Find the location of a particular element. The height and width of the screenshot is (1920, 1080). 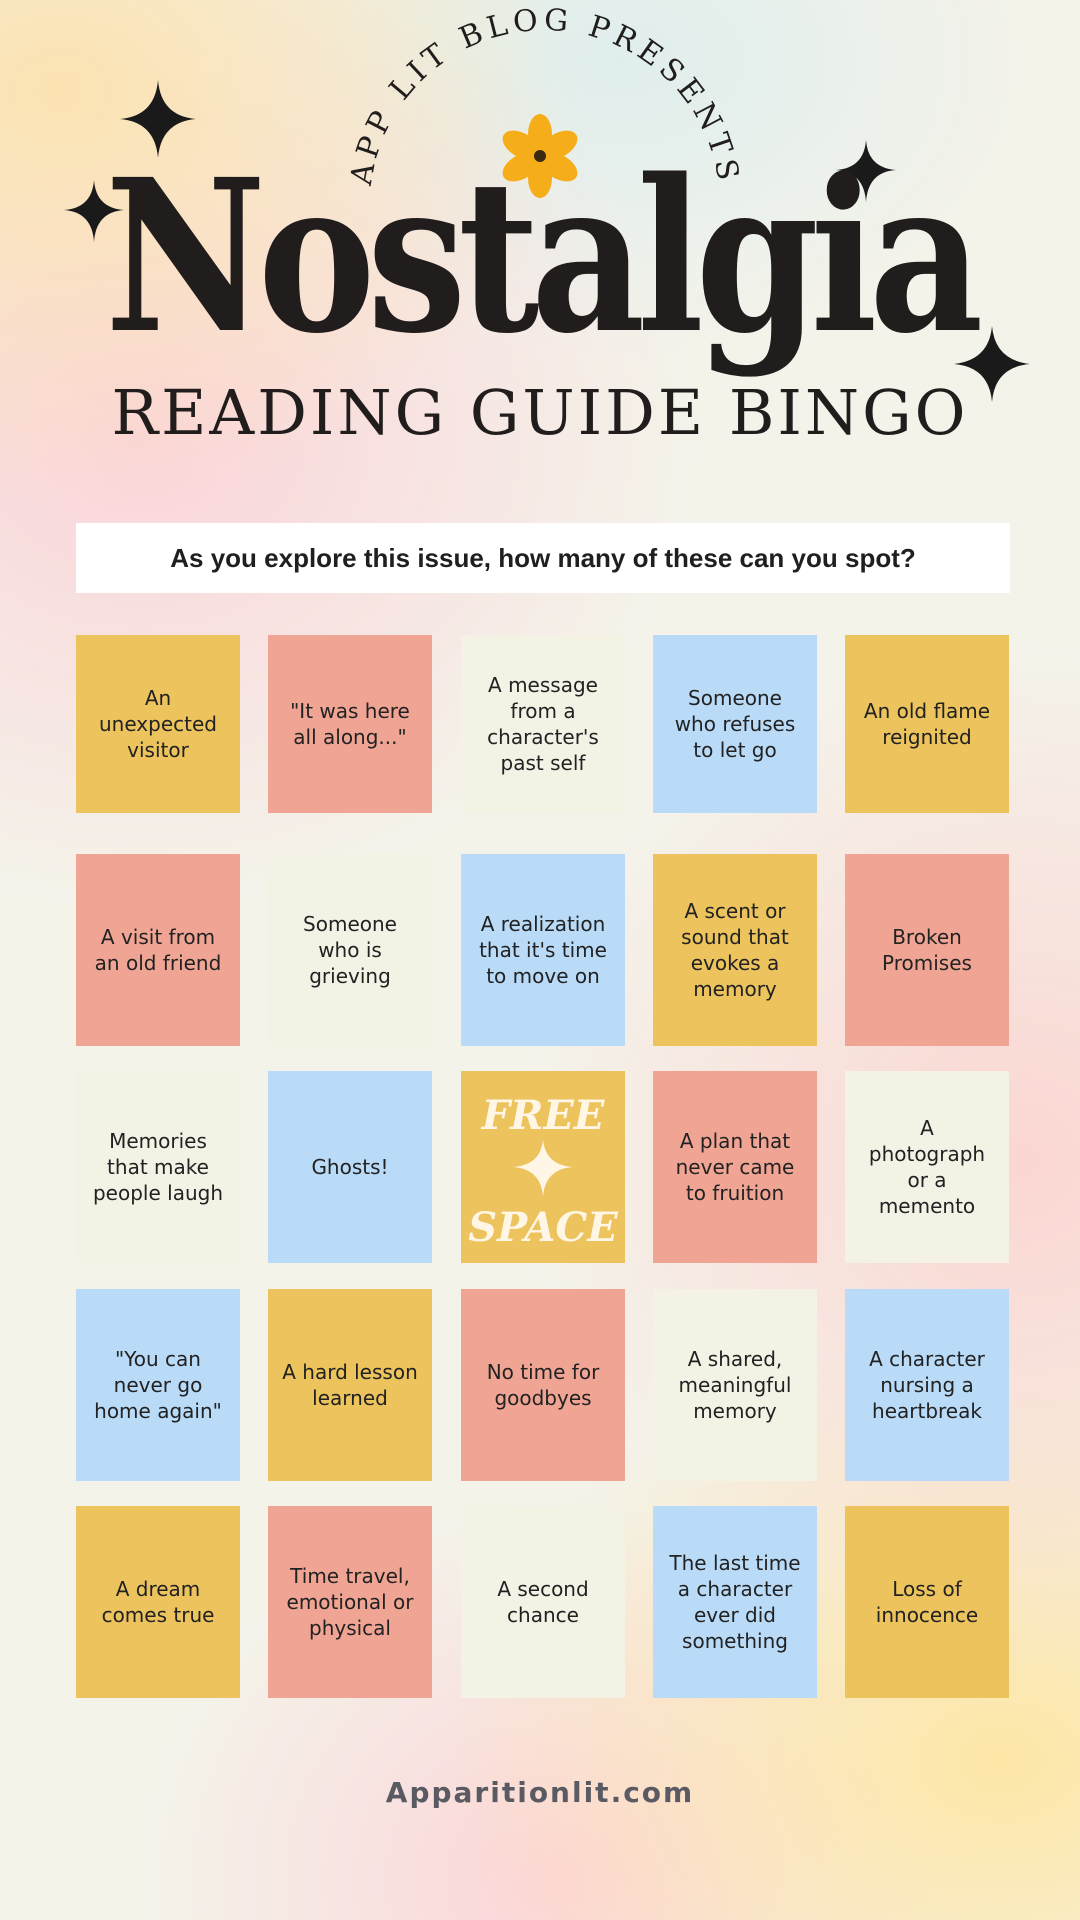

bingo-cell-text: Ghosts! is located at coordinates (350, 1167).